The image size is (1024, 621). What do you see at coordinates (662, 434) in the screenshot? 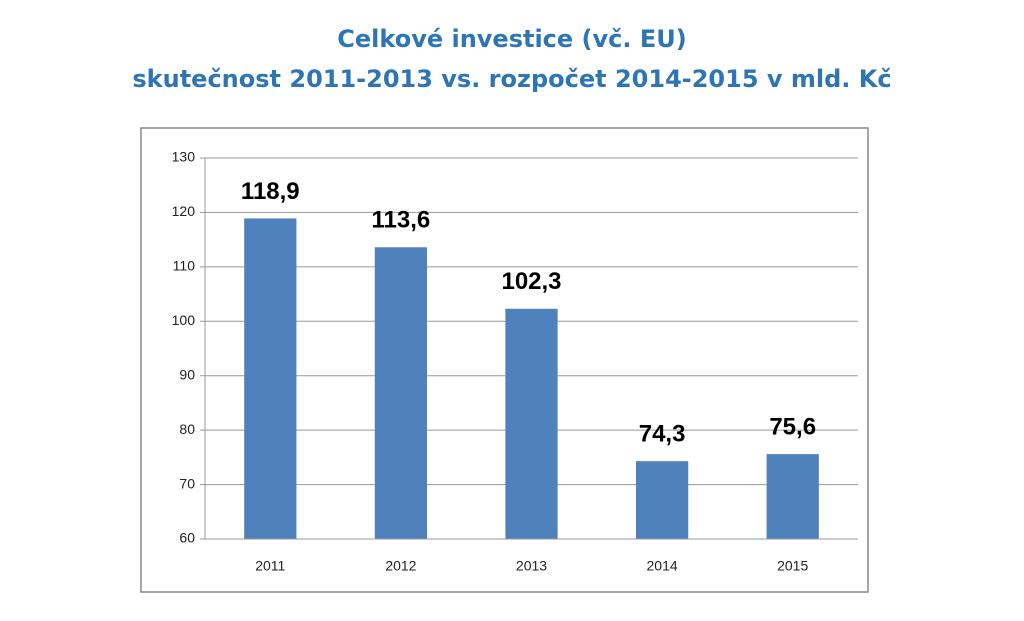
I see `value-label: 74,3` at bounding box center [662, 434].